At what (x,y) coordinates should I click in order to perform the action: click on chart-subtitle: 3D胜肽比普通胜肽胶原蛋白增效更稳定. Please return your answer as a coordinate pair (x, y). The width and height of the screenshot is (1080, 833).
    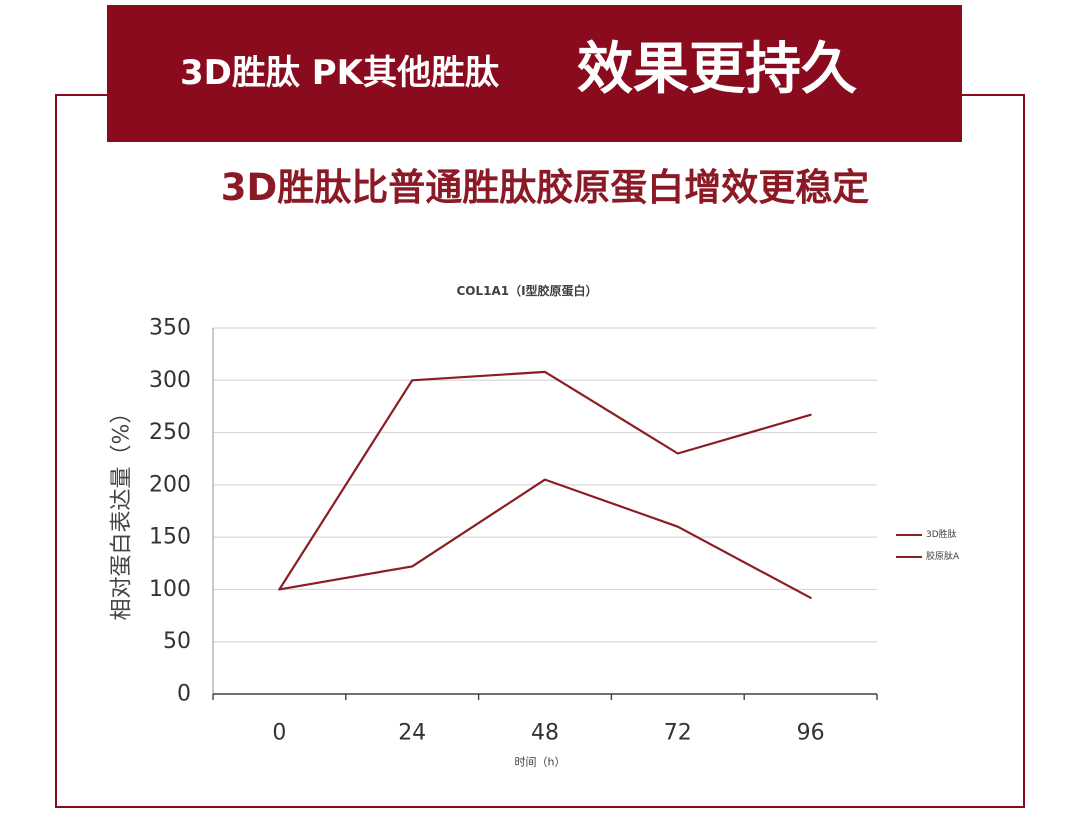
    Looking at the image, I should click on (545, 187).